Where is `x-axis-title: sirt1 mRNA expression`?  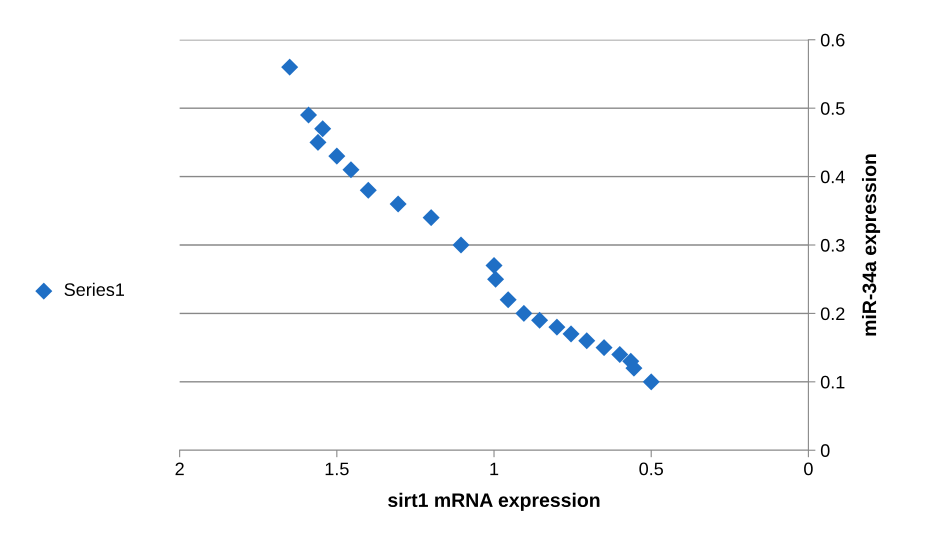 x-axis-title: sirt1 mRNA expression is located at coordinates (494, 501).